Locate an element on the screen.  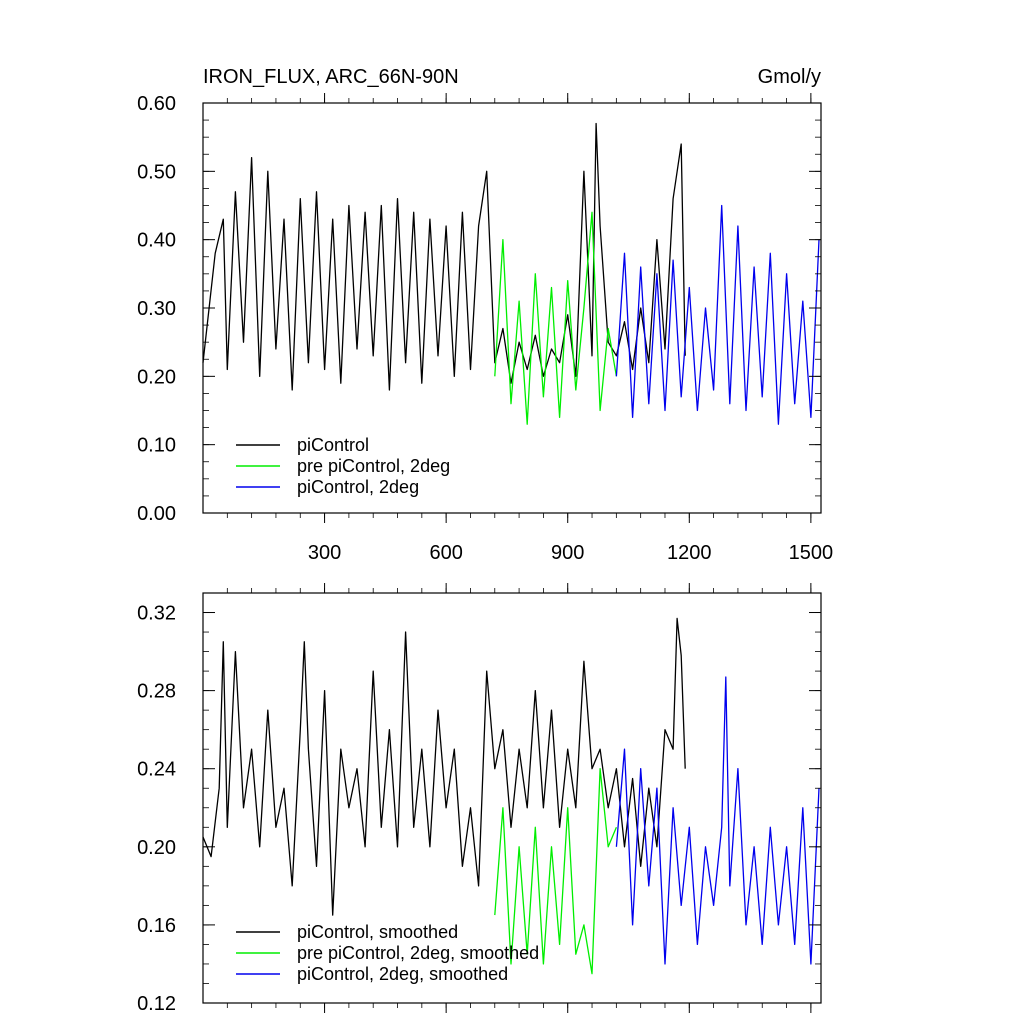
x-tick-label-0-1: 600 is located at coordinates (445, 553).